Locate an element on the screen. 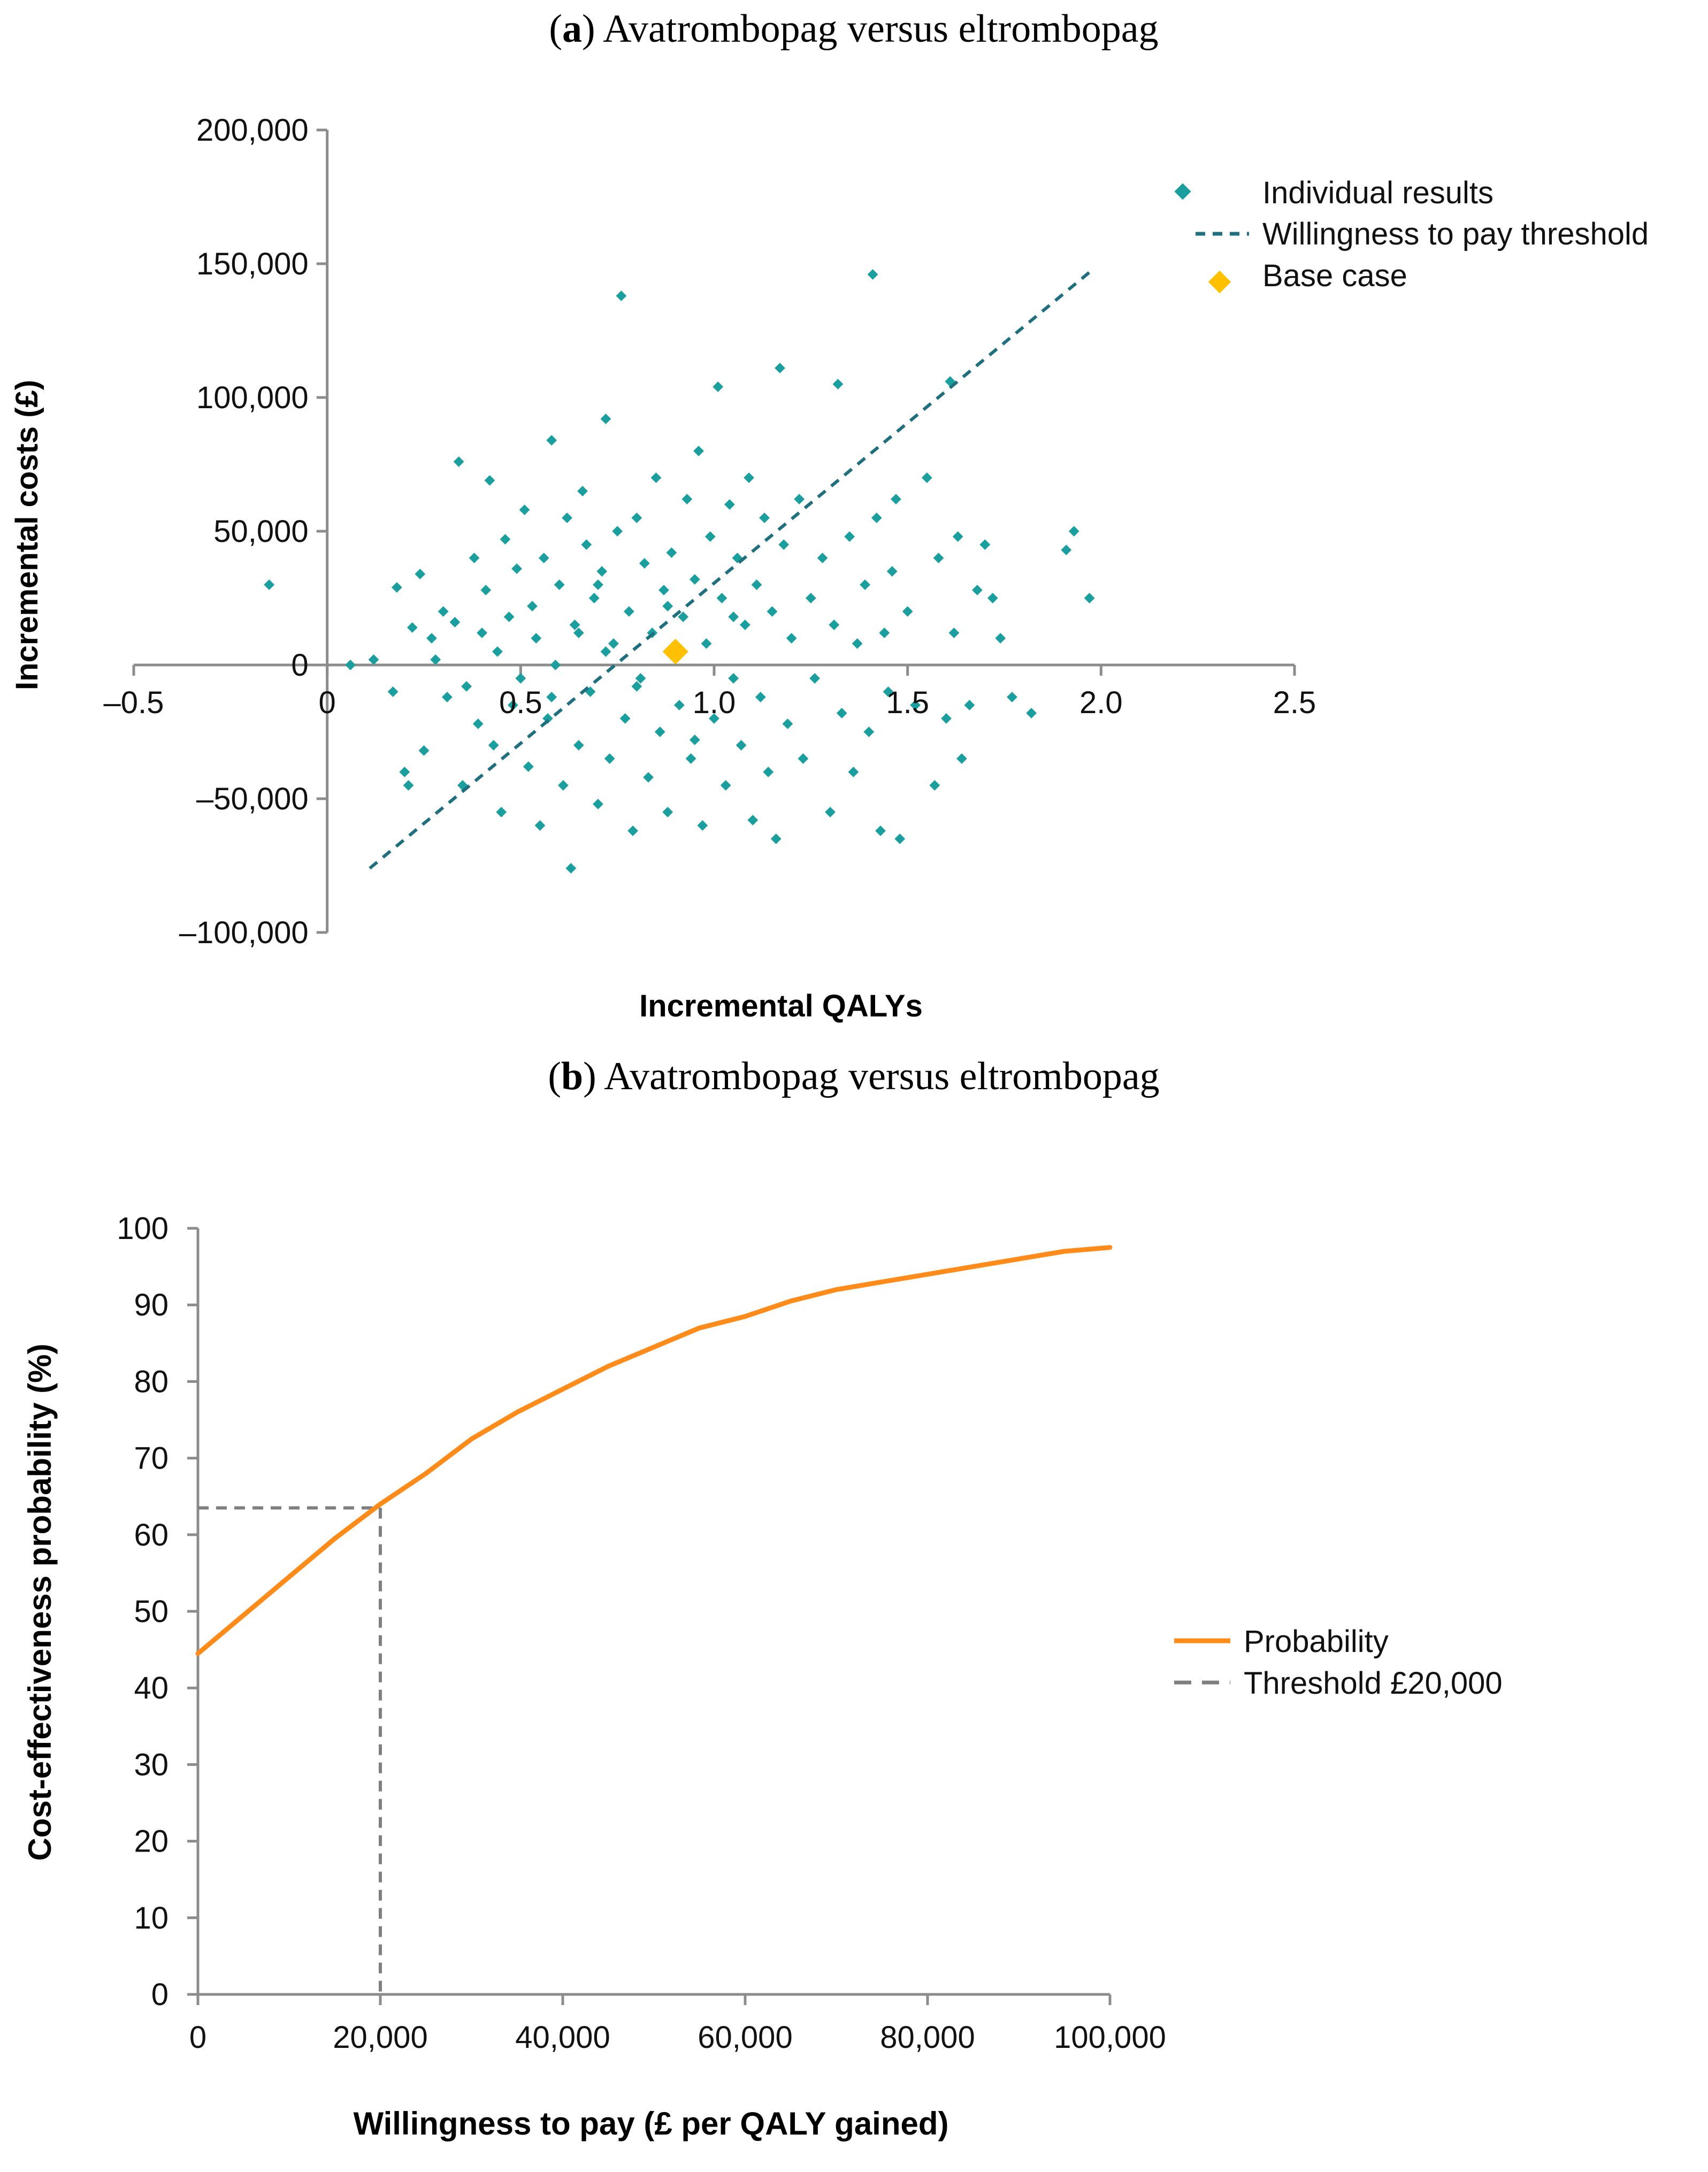 This screenshot has width=1708, height=2172. panel-b-y-axis-label: Cost-effectiveness probability (%) is located at coordinates (40, 1602).